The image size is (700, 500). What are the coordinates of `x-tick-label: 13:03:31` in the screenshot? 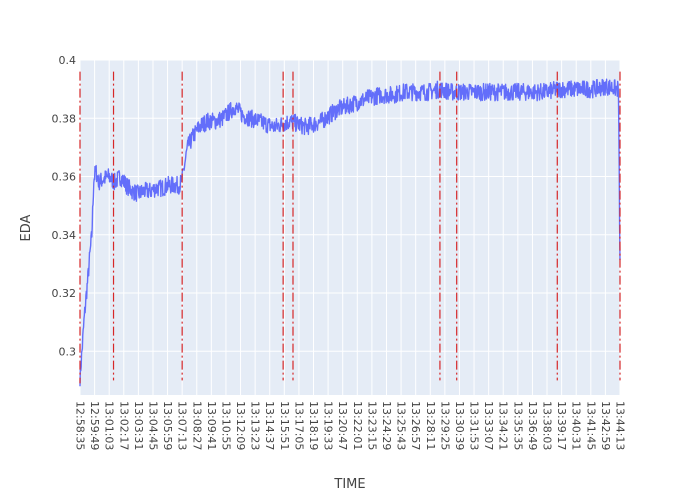 It's located at (138, 425).